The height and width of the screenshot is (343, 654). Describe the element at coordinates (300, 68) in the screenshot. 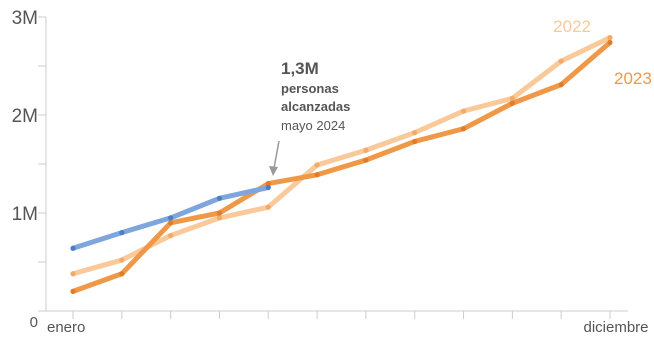

I see `annotation-value: 1,3M` at that location.